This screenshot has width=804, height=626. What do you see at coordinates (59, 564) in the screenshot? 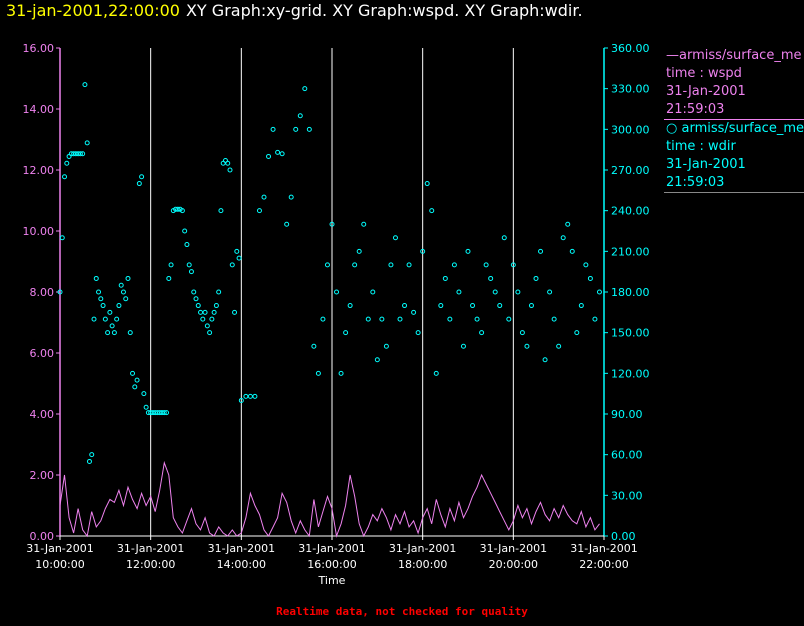
I see `x-axis-tick-label: 10:00:00` at bounding box center [59, 564].